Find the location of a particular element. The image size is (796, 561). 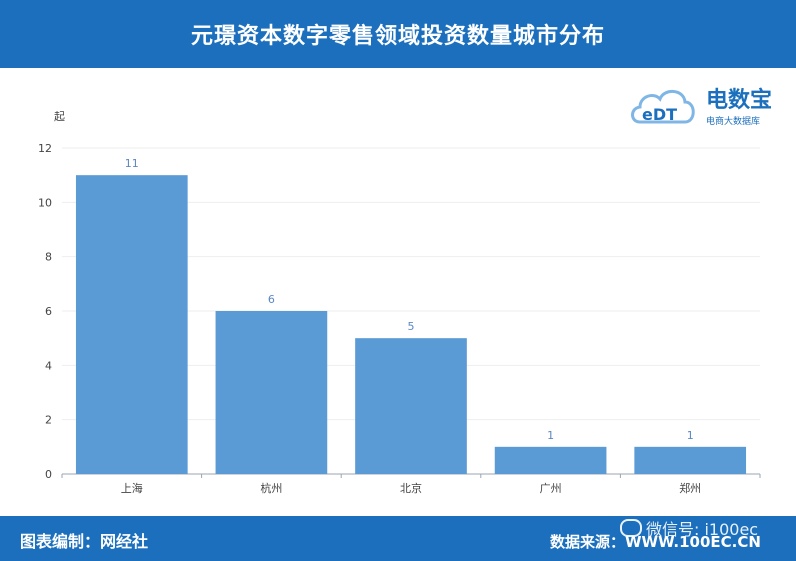

edt-logo: eDT 电数宝 电商大数据库 is located at coordinates (708, 104).